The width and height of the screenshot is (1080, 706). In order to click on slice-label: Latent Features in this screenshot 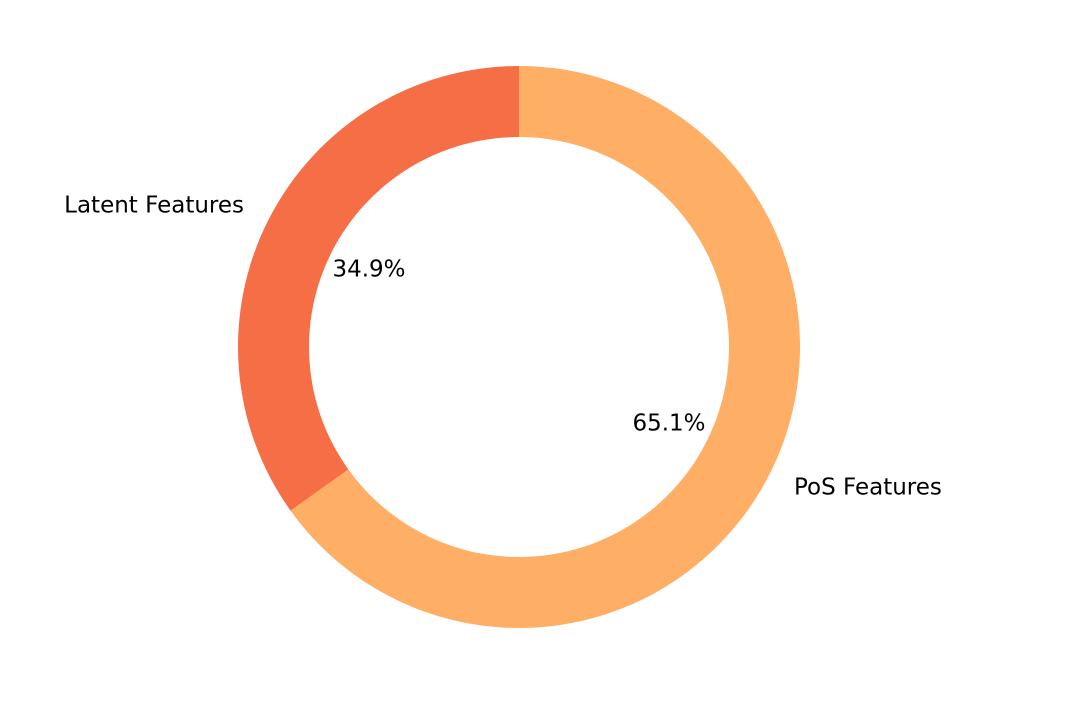, I will do `click(154, 205)`.